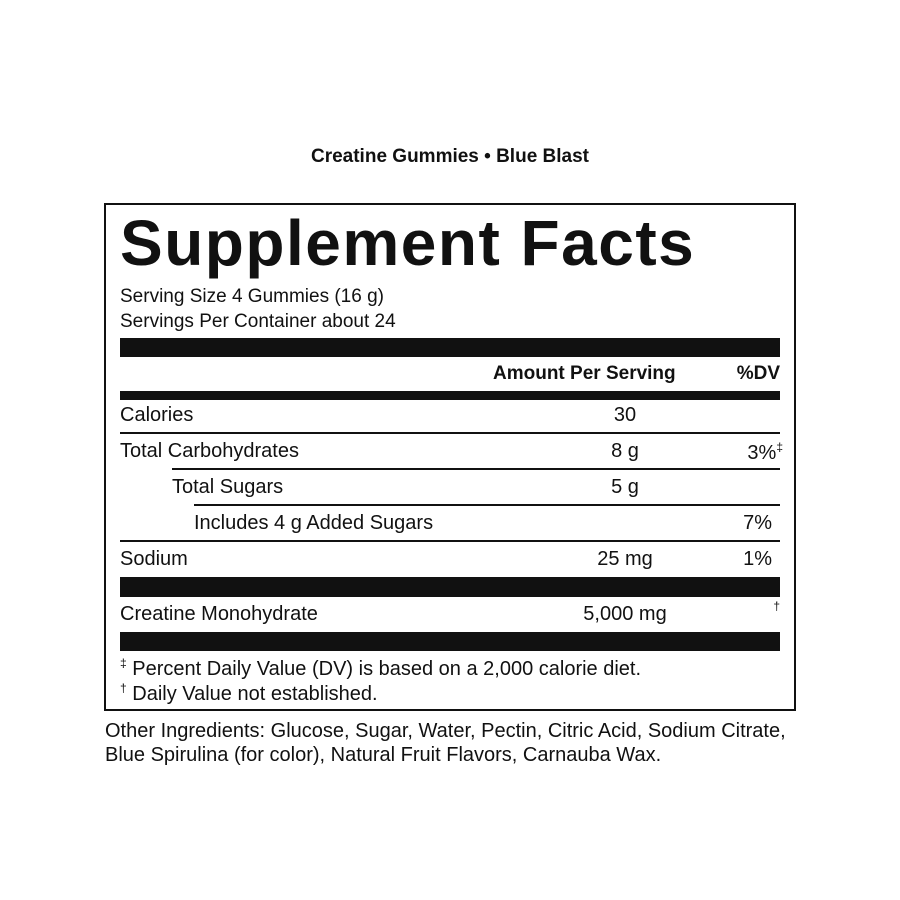 This screenshot has width=900, height=900. What do you see at coordinates (408, 243) in the screenshot?
I see `facts-title: Supplement Facts` at bounding box center [408, 243].